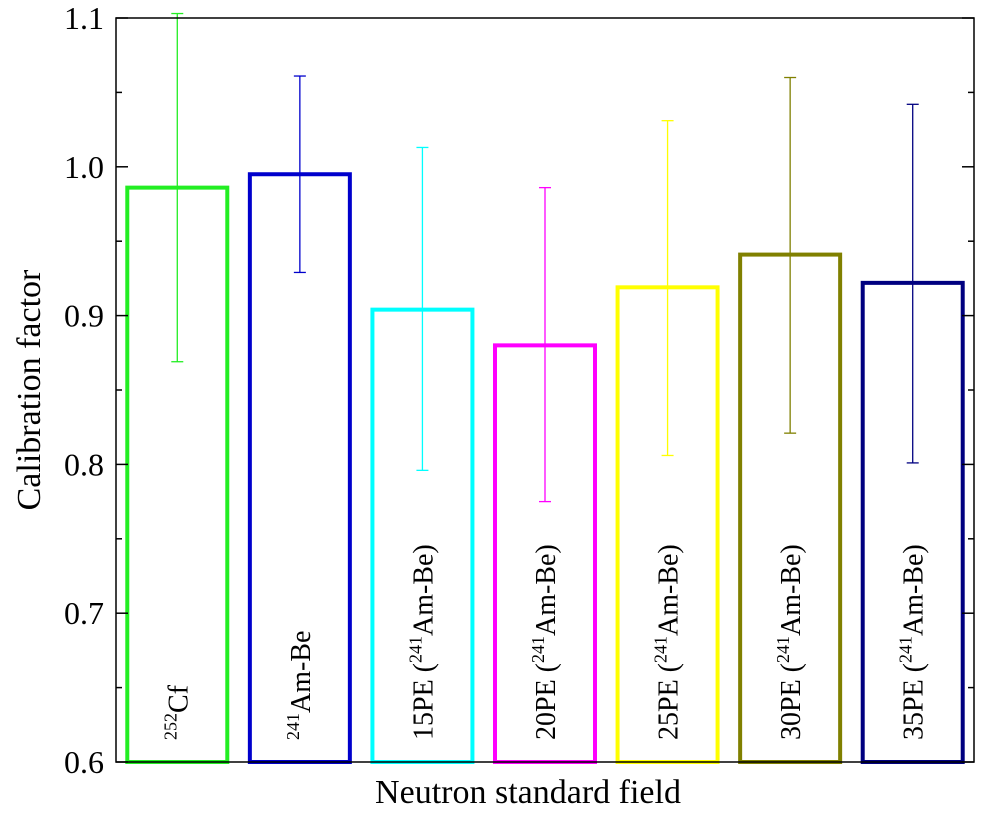 This screenshot has height=827, width=986. I want to click on category-label: 241Am-Be, so click(300, 685).